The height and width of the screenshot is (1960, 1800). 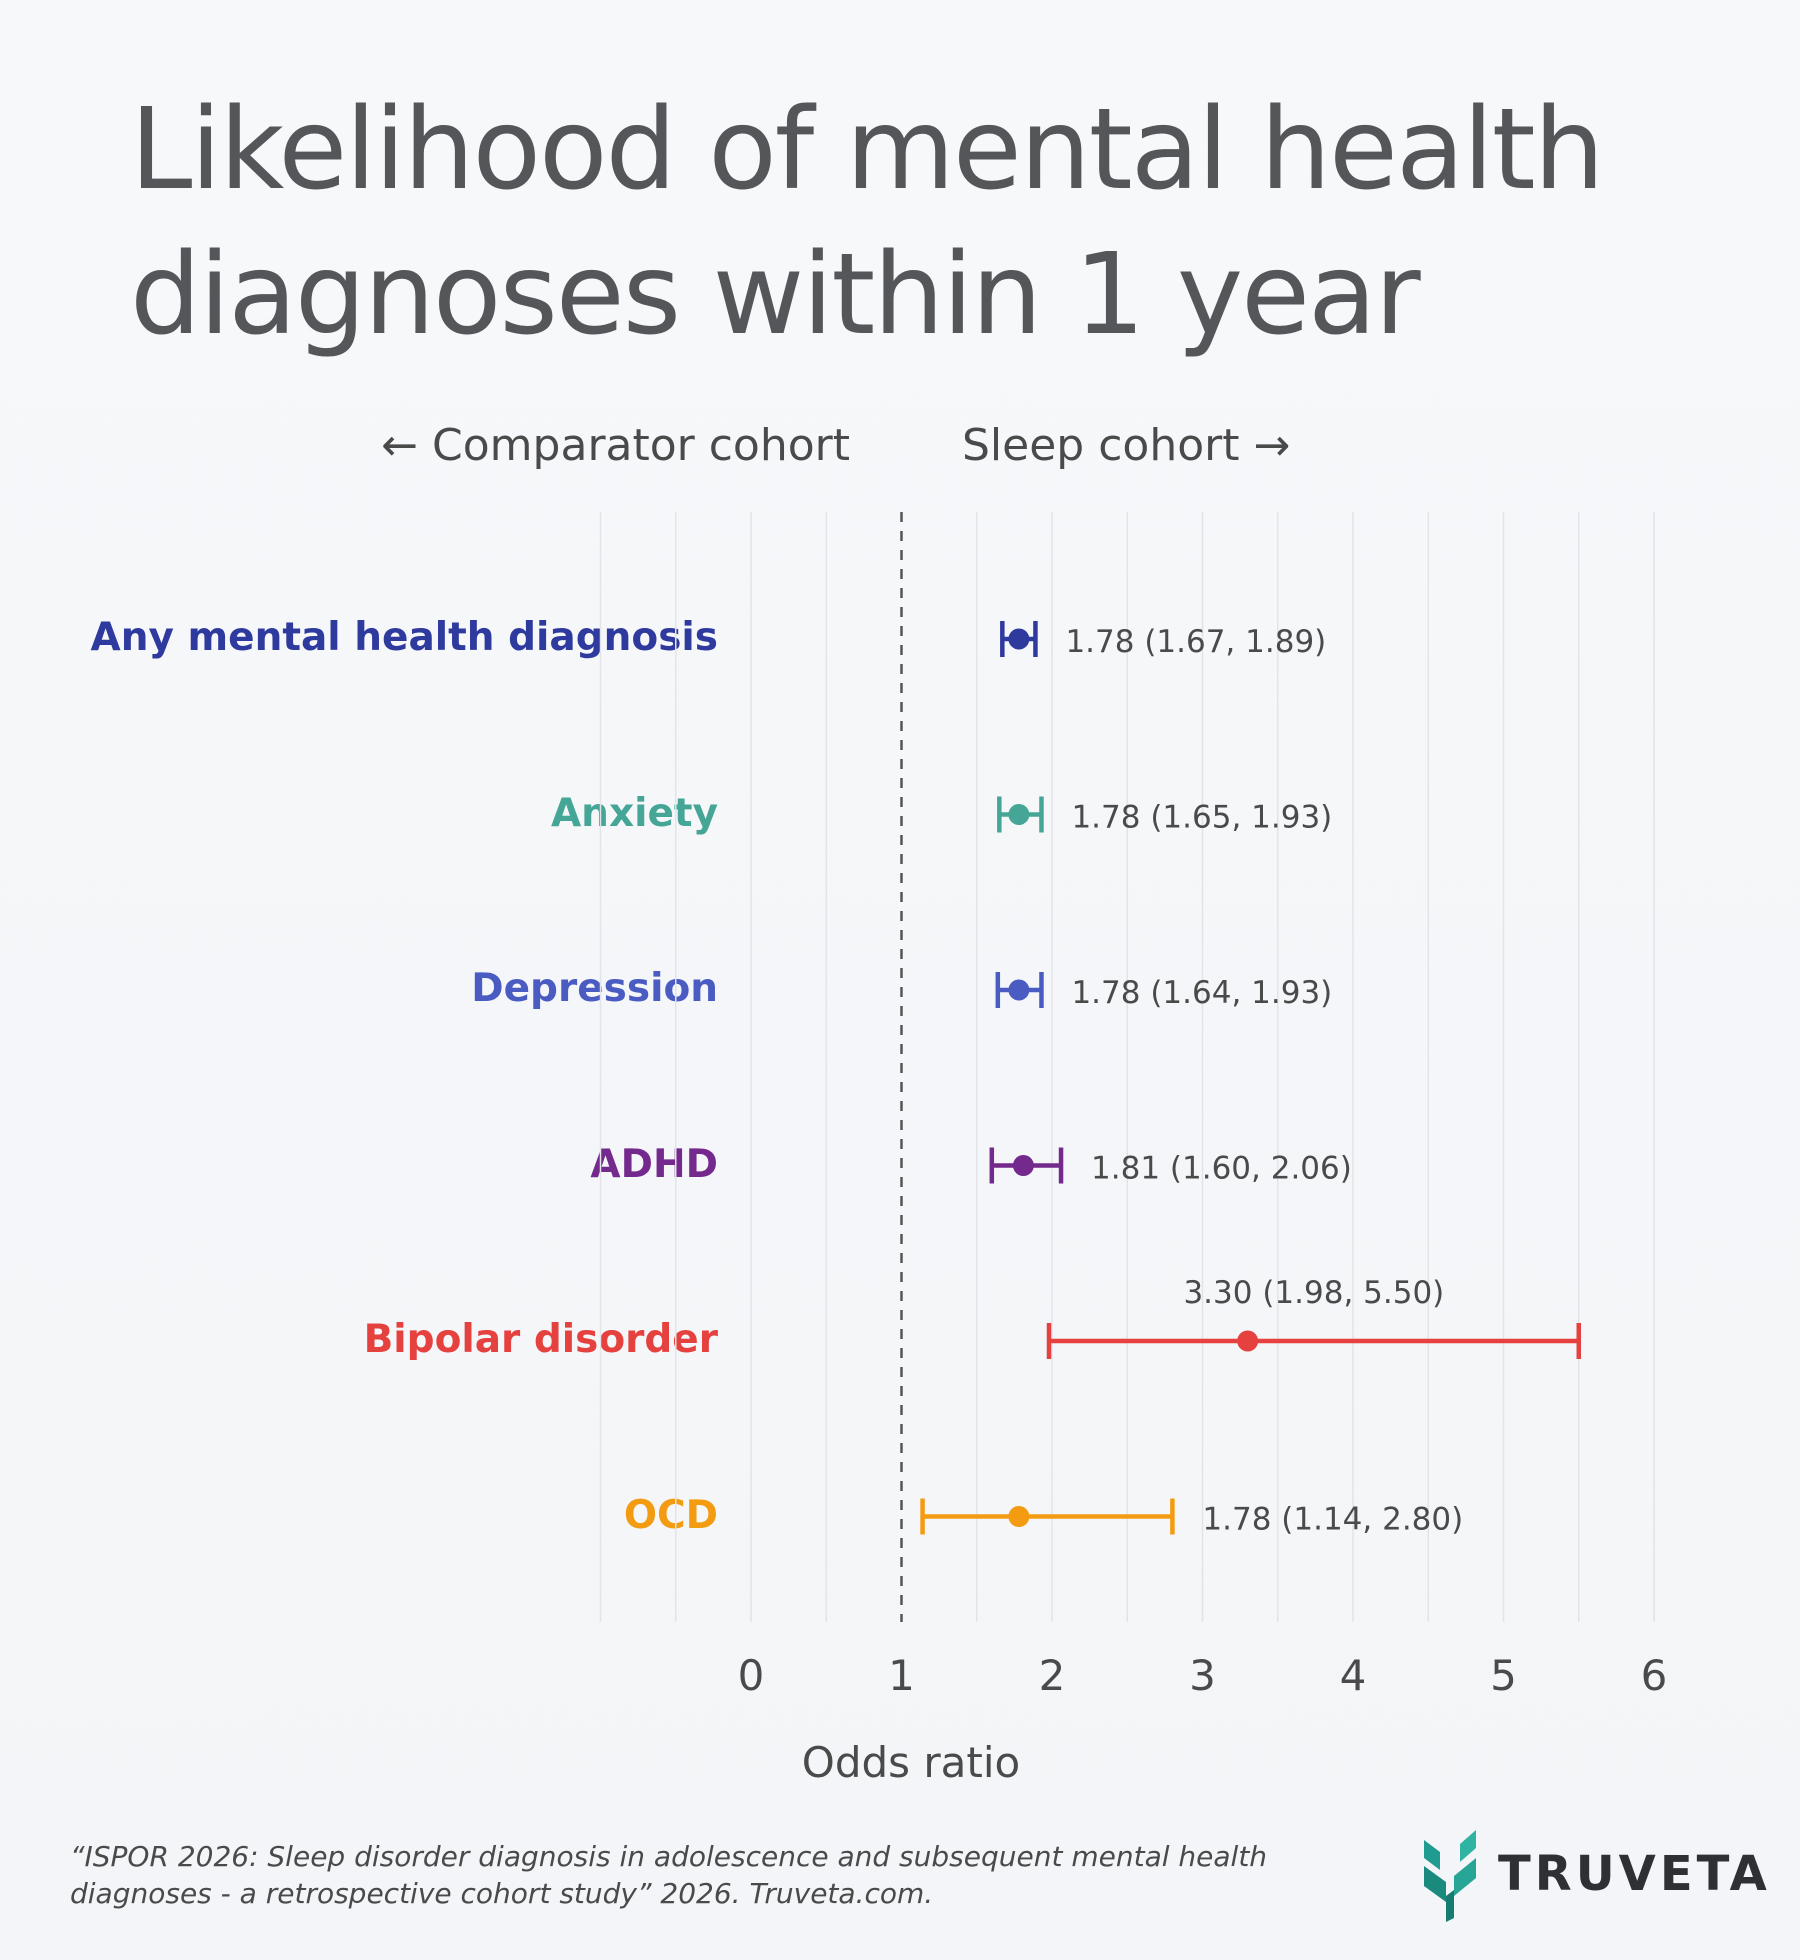 What do you see at coordinates (1503, 1675) in the screenshot?
I see `x-tick-label: 5` at bounding box center [1503, 1675].